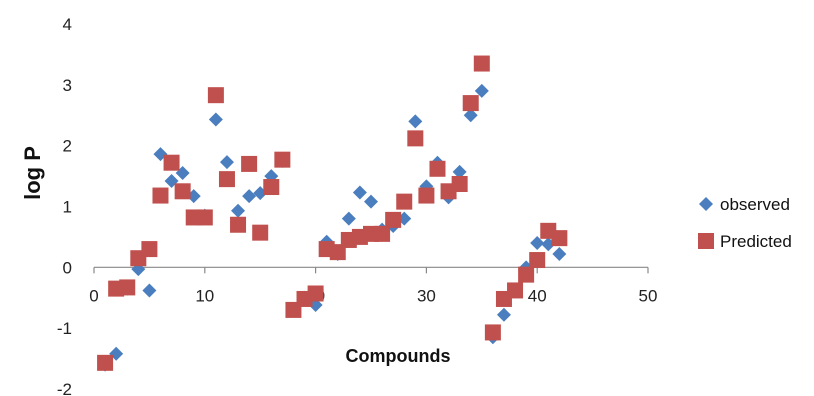 The height and width of the screenshot is (396, 814). I want to click on y-tick-label: 3, so click(67, 85).